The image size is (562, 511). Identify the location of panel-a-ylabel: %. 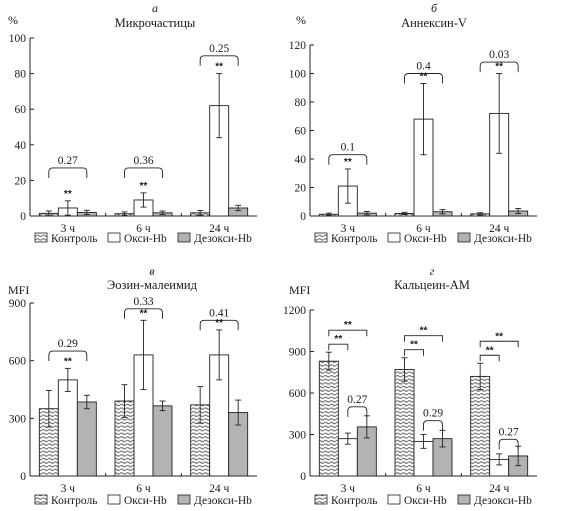
(13, 20).